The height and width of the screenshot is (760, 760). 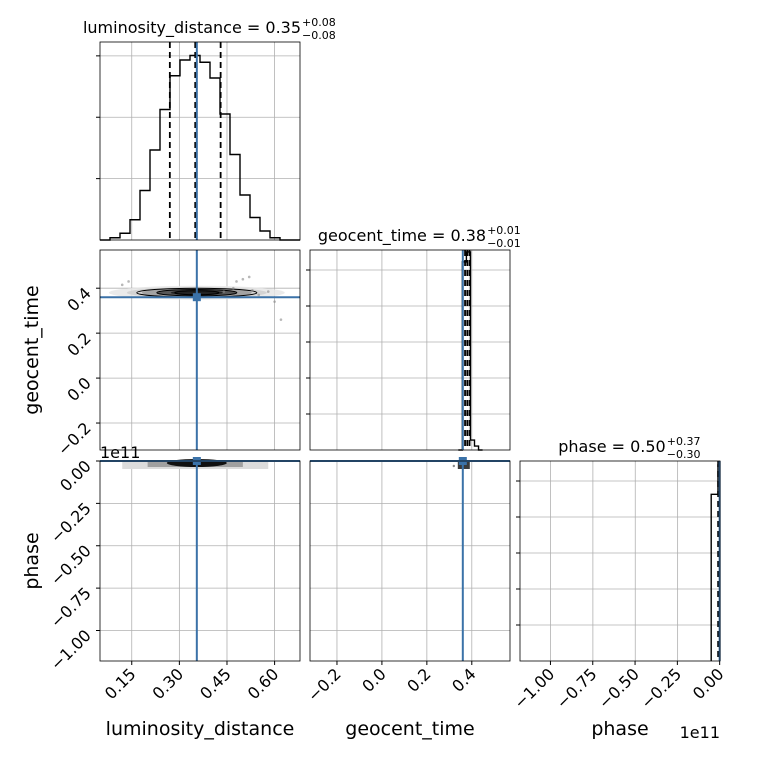 What do you see at coordinates (201, 298) in the screenshot?
I see `scatter-points` at bounding box center [201, 298].